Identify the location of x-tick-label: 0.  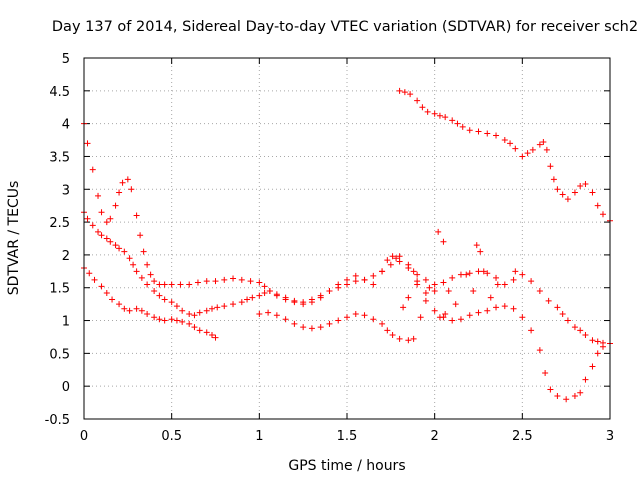
(84, 436).